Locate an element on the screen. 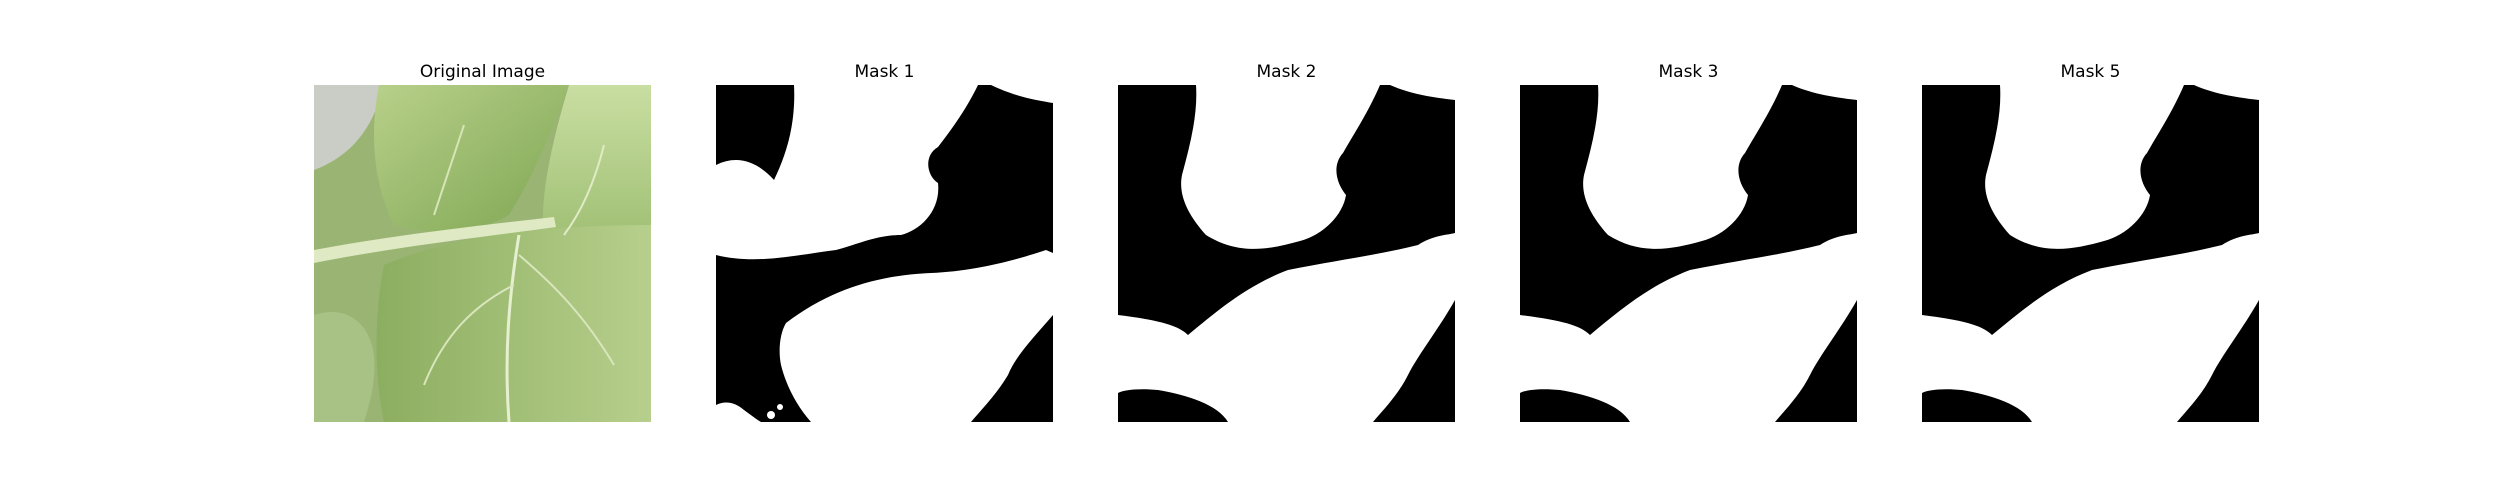  panel-mask-2: Mask 2 is located at coordinates (1286, 241).